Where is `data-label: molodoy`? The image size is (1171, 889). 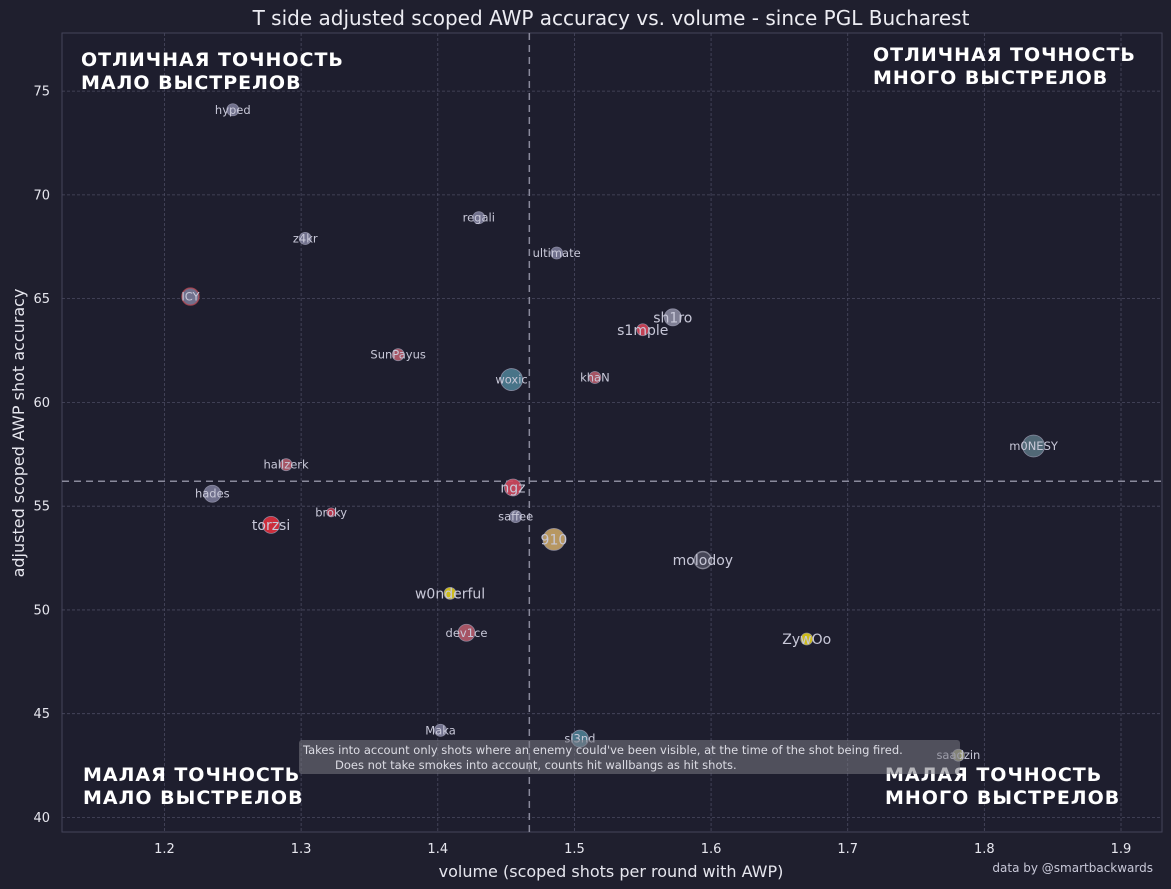
data-label: molodoy is located at coordinates (703, 561).